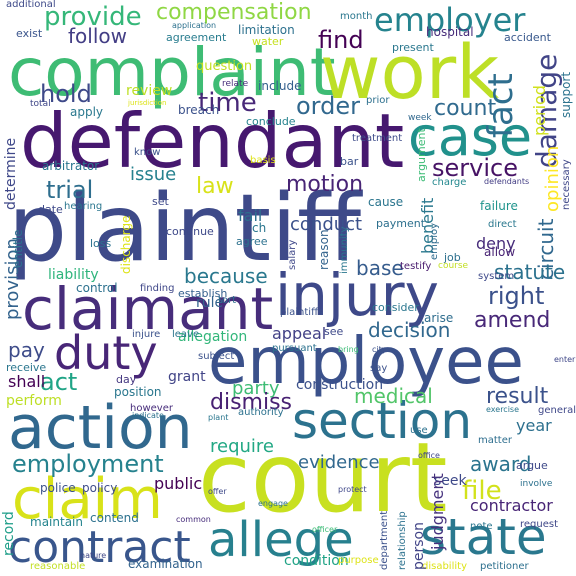  I want to click on word-day: day, so click(126, 379).